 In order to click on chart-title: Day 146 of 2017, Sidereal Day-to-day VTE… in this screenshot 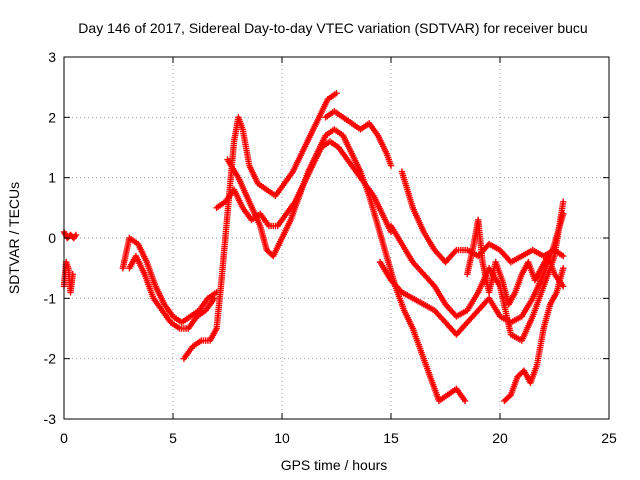, I will do `click(332, 28)`.